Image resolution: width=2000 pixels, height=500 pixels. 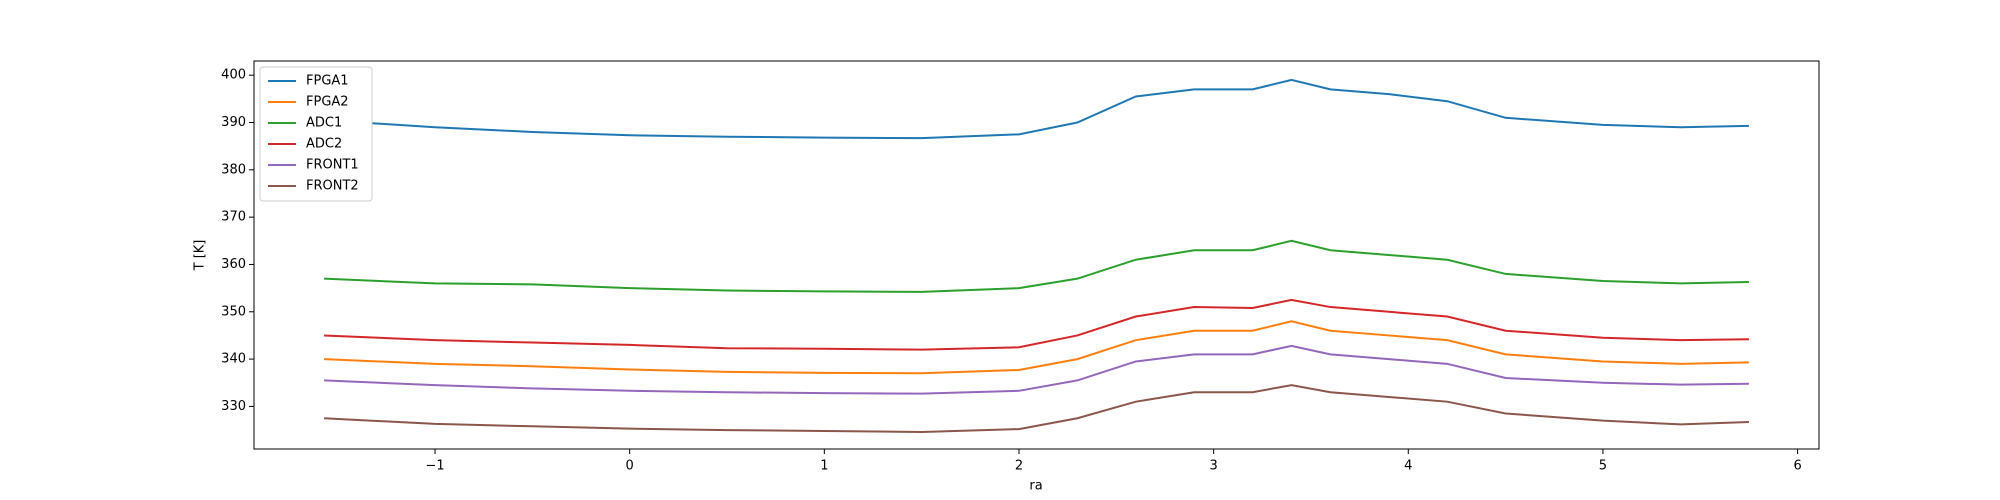 What do you see at coordinates (327, 81) in the screenshot?
I see `legend-label: FPGA1` at bounding box center [327, 81].